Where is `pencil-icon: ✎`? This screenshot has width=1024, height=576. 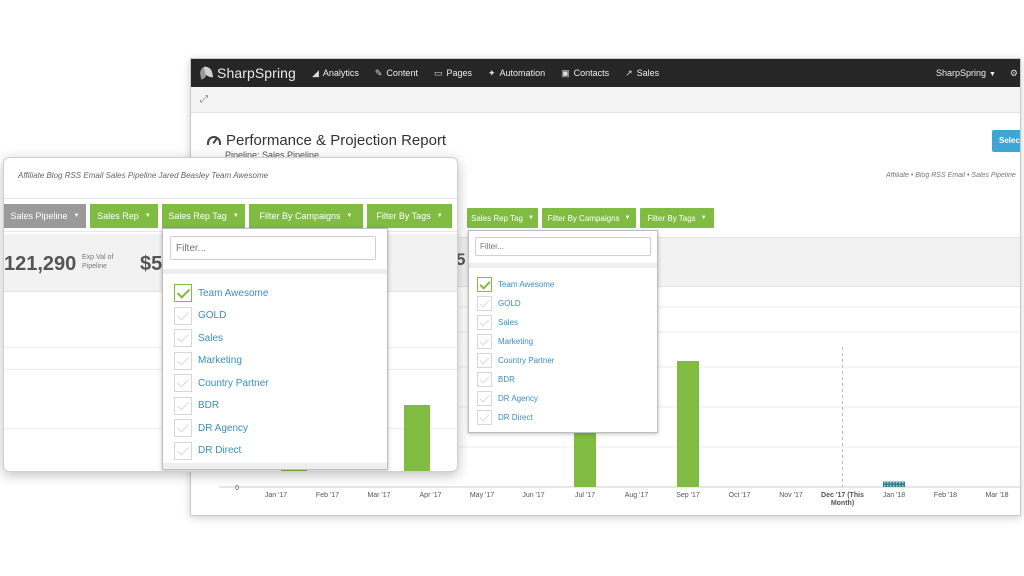 pencil-icon: ✎ is located at coordinates (378, 72).